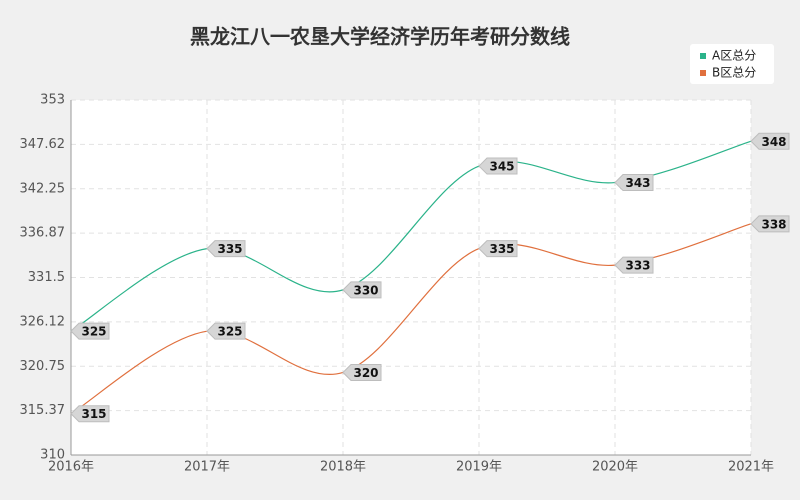 This screenshot has height=500, width=800. Describe the element at coordinates (615, 467) in the screenshot. I see `x-tick-label: 2020年` at that location.